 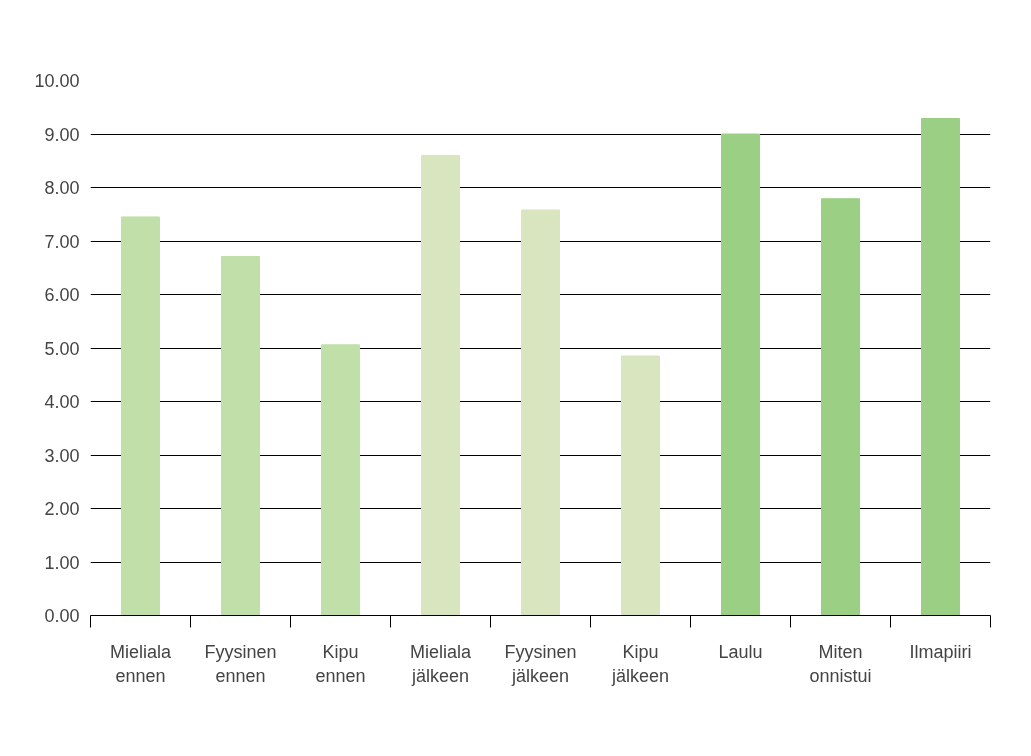 I want to click on y-tick-label: 0.00, so click(x=62, y=616).